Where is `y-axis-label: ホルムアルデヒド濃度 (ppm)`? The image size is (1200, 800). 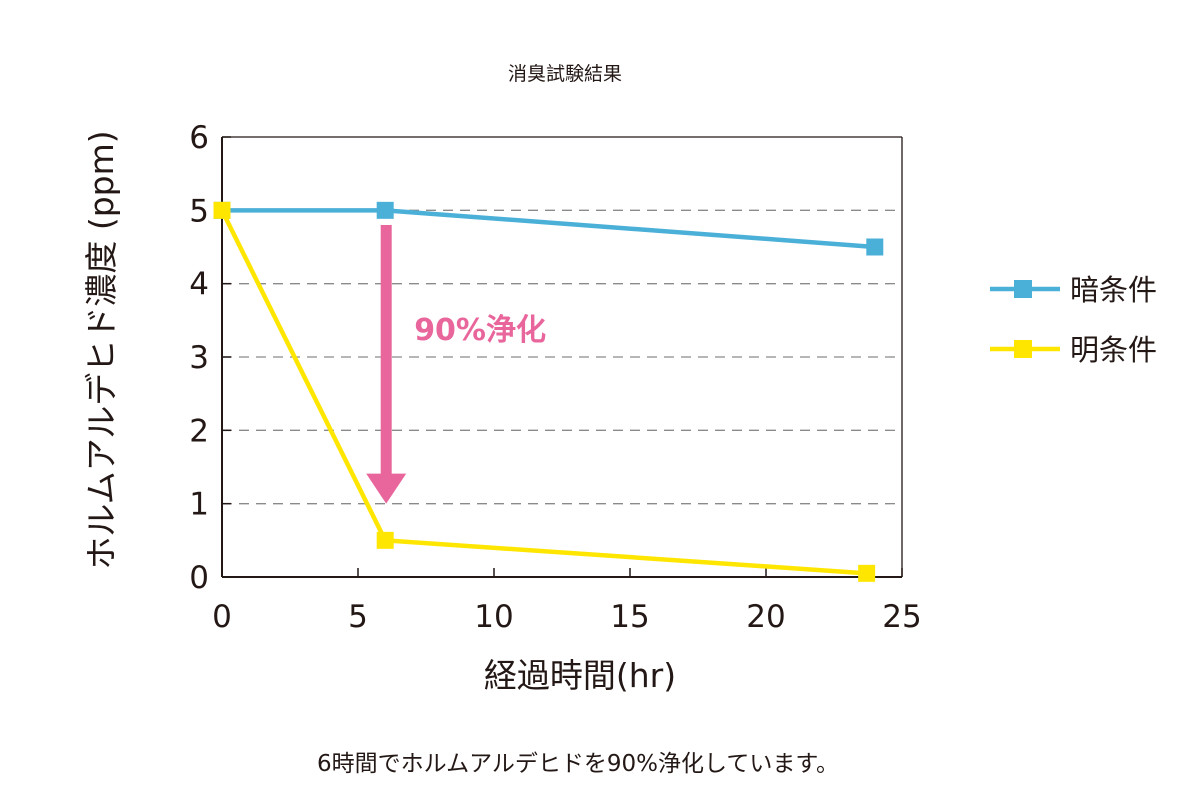 y-axis-label: ホルムアルデヒド濃度 (ppm) is located at coordinates (101, 349).